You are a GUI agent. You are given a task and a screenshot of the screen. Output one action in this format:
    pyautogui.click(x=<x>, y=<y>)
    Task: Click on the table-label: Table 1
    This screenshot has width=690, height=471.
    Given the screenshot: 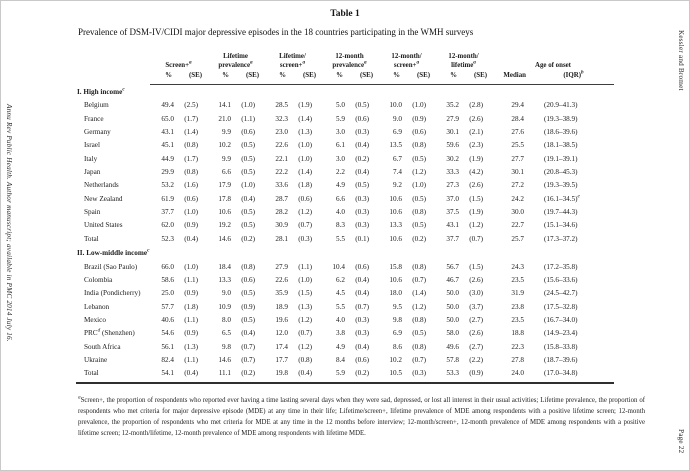 What is the action you would take?
    pyautogui.click(x=345, y=14)
    